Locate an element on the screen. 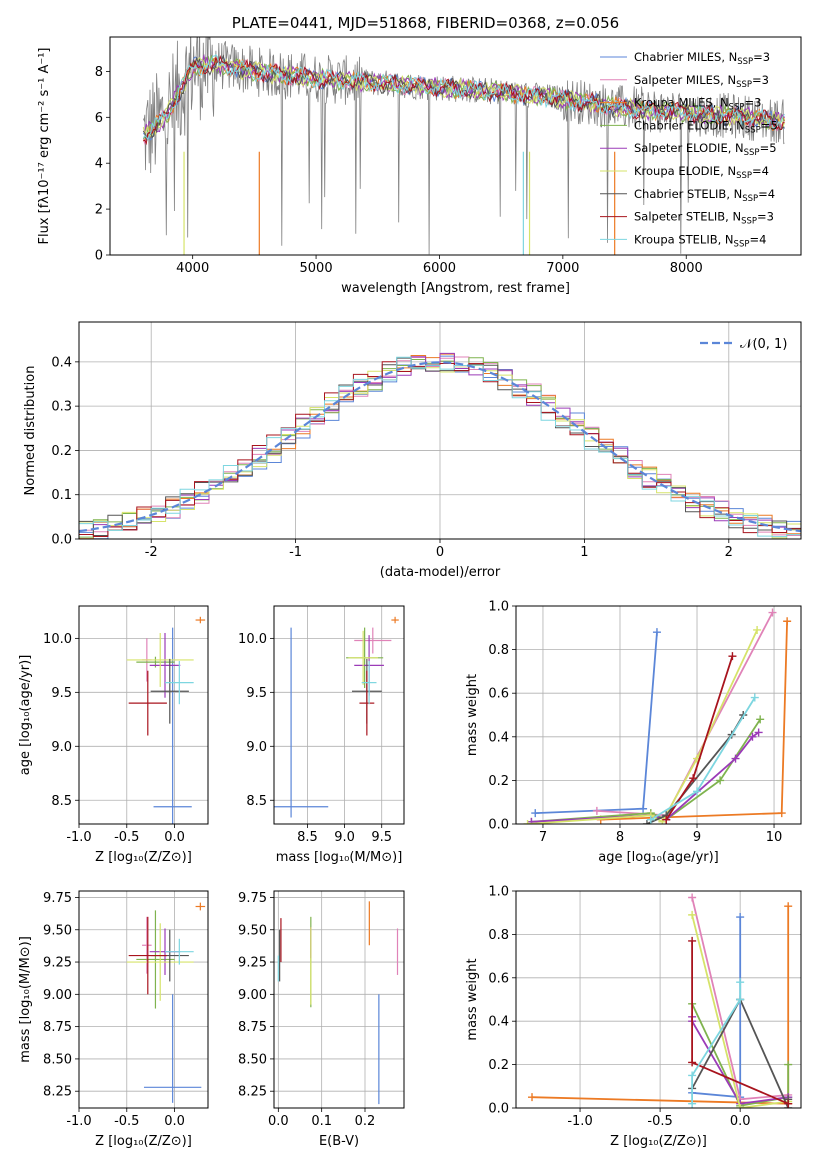 Image resolution: width=819 pixels, height=1170 pixels. x-tick-label: 7 is located at coordinates (543, 837).